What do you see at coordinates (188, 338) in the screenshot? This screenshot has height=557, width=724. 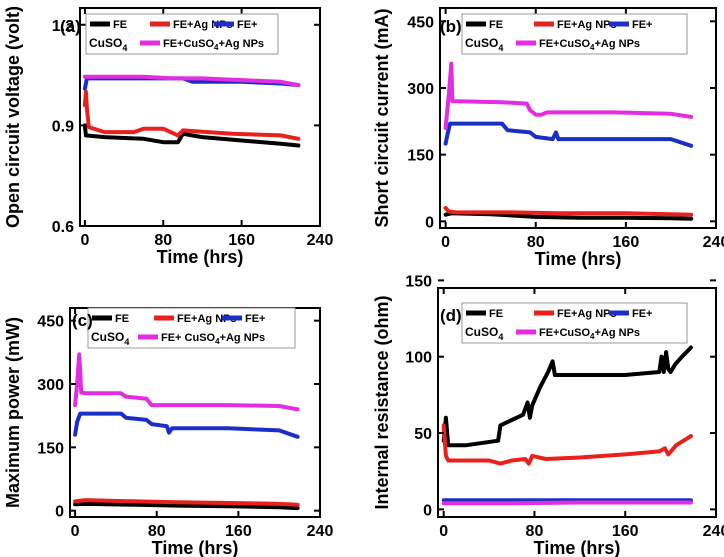 I see `legend-text: FE+ CuSO` at bounding box center [188, 338].